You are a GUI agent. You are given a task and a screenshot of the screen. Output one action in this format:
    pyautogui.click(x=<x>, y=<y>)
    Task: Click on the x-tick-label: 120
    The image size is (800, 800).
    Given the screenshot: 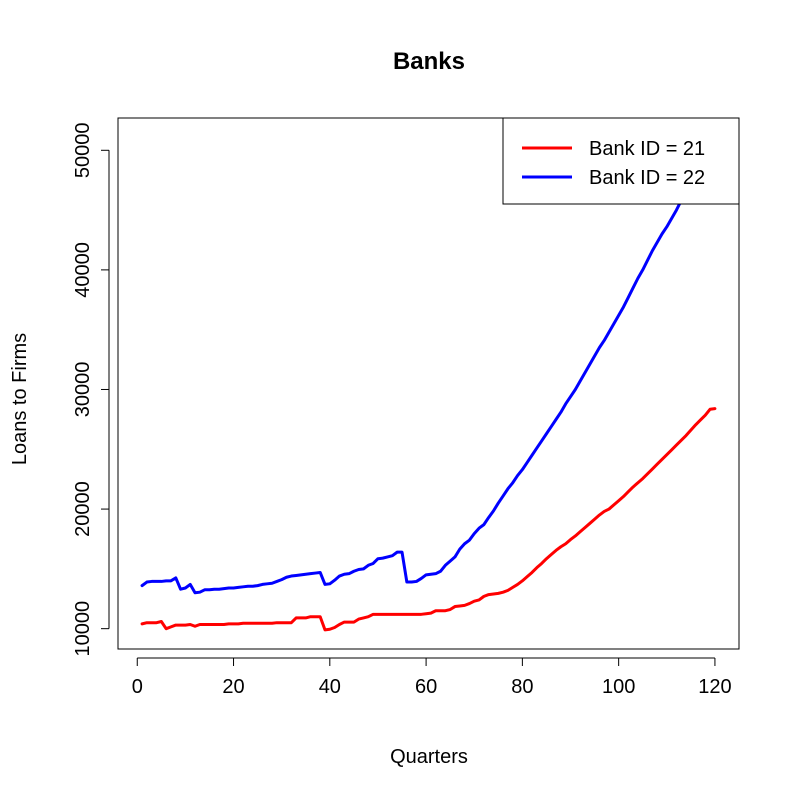 What is the action you would take?
    pyautogui.click(x=714, y=687)
    